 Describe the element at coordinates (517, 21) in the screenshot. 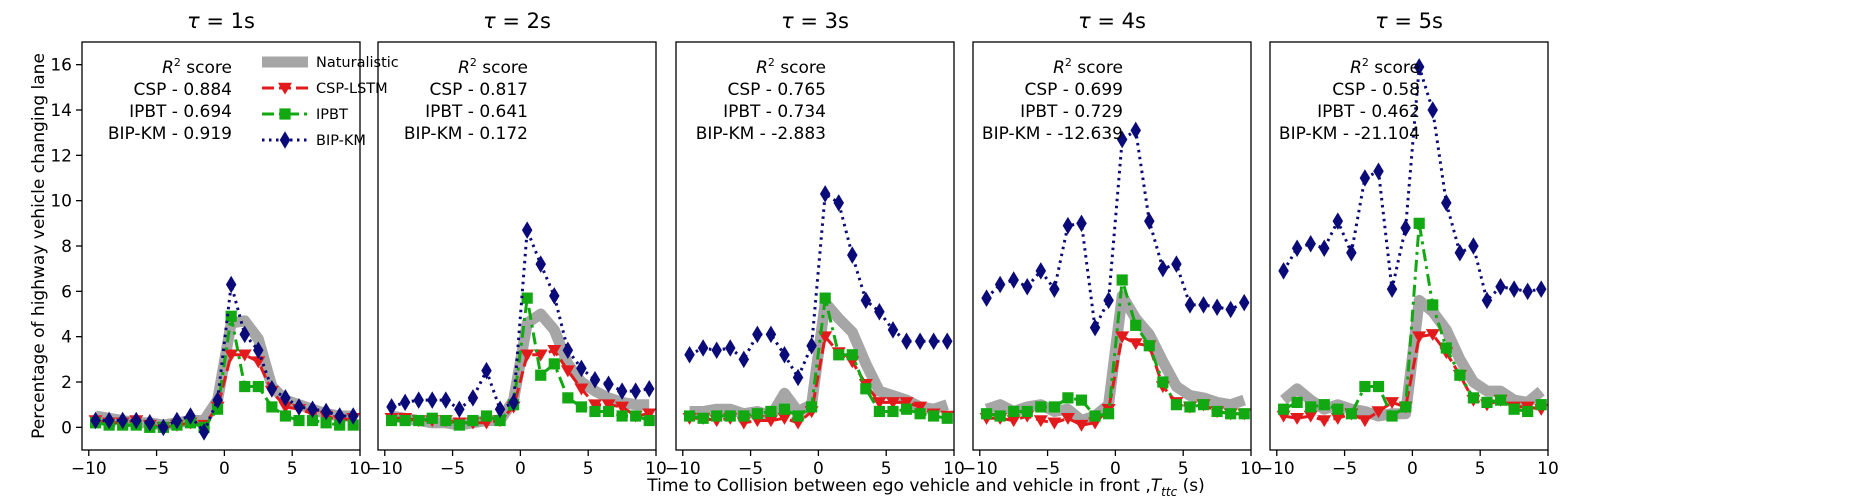

I see `panel-title: τ = 2s` at that location.